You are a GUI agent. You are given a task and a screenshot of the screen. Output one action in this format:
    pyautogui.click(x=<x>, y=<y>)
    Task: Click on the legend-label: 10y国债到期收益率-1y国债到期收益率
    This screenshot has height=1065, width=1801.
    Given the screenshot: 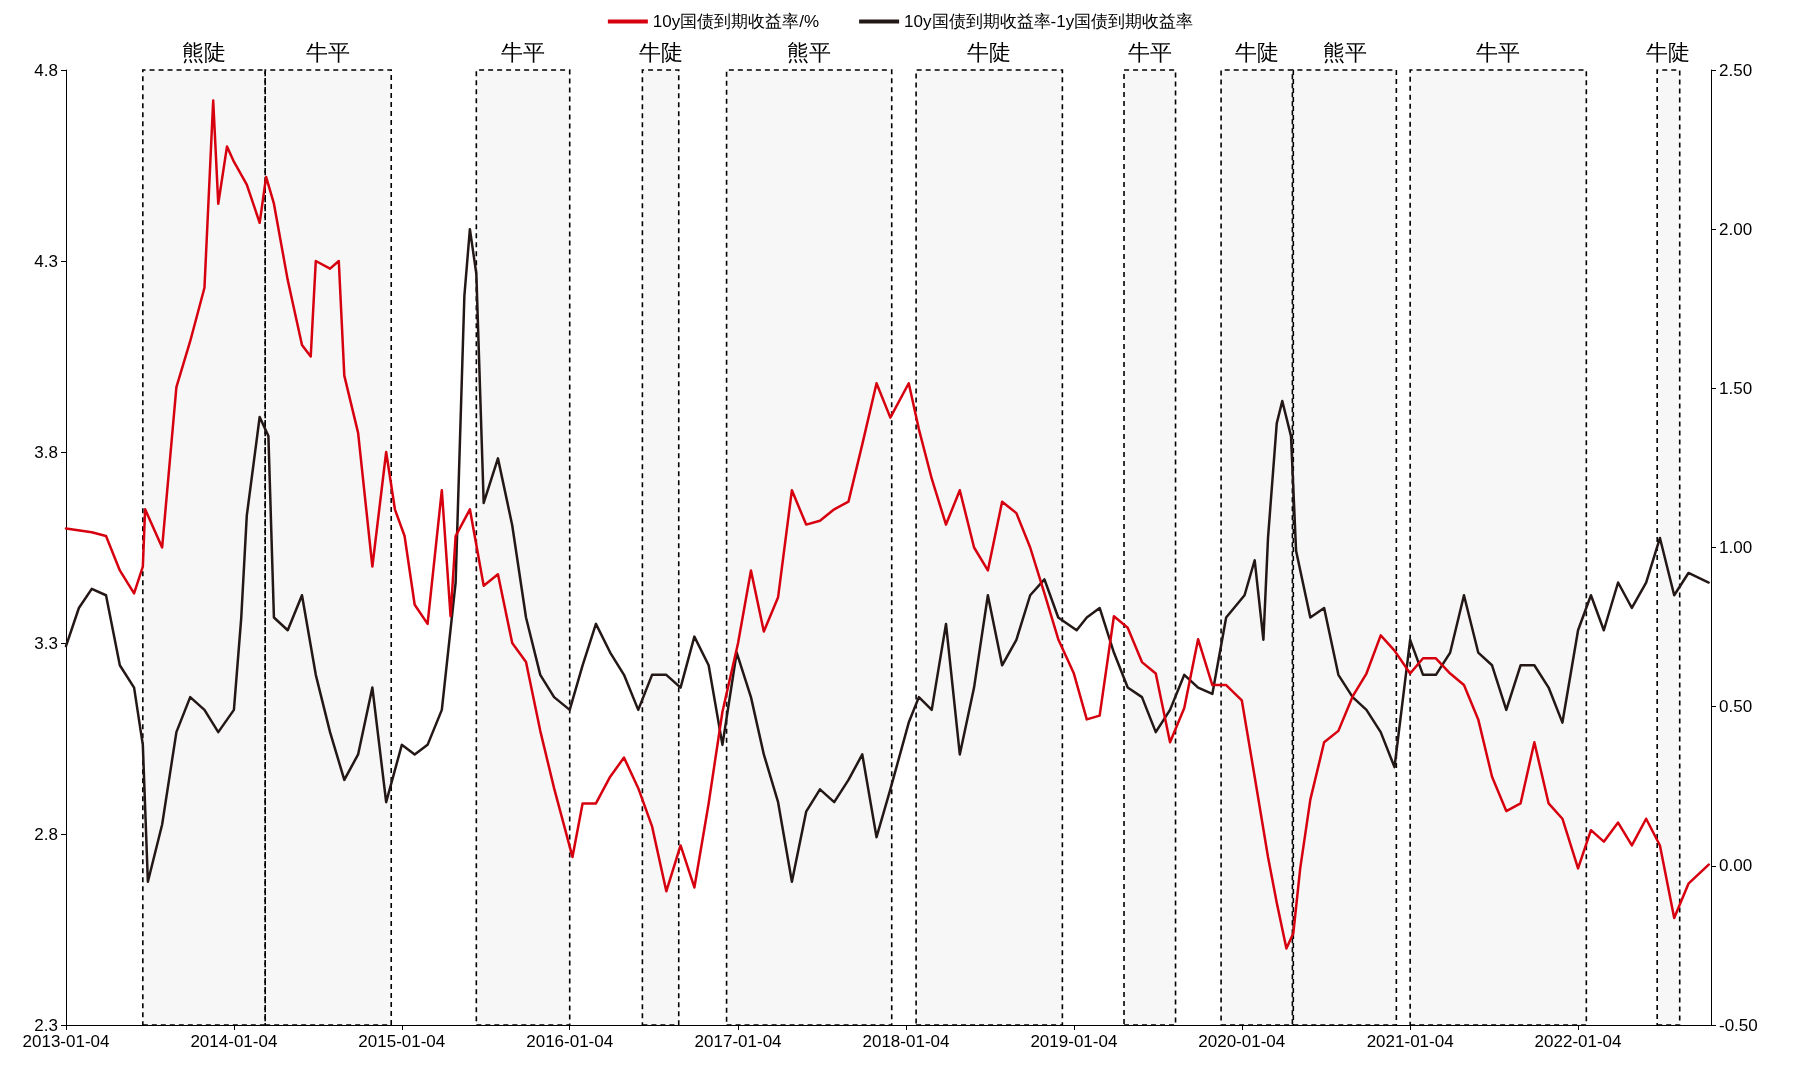 What is the action you would take?
    pyautogui.click(x=1049, y=21)
    